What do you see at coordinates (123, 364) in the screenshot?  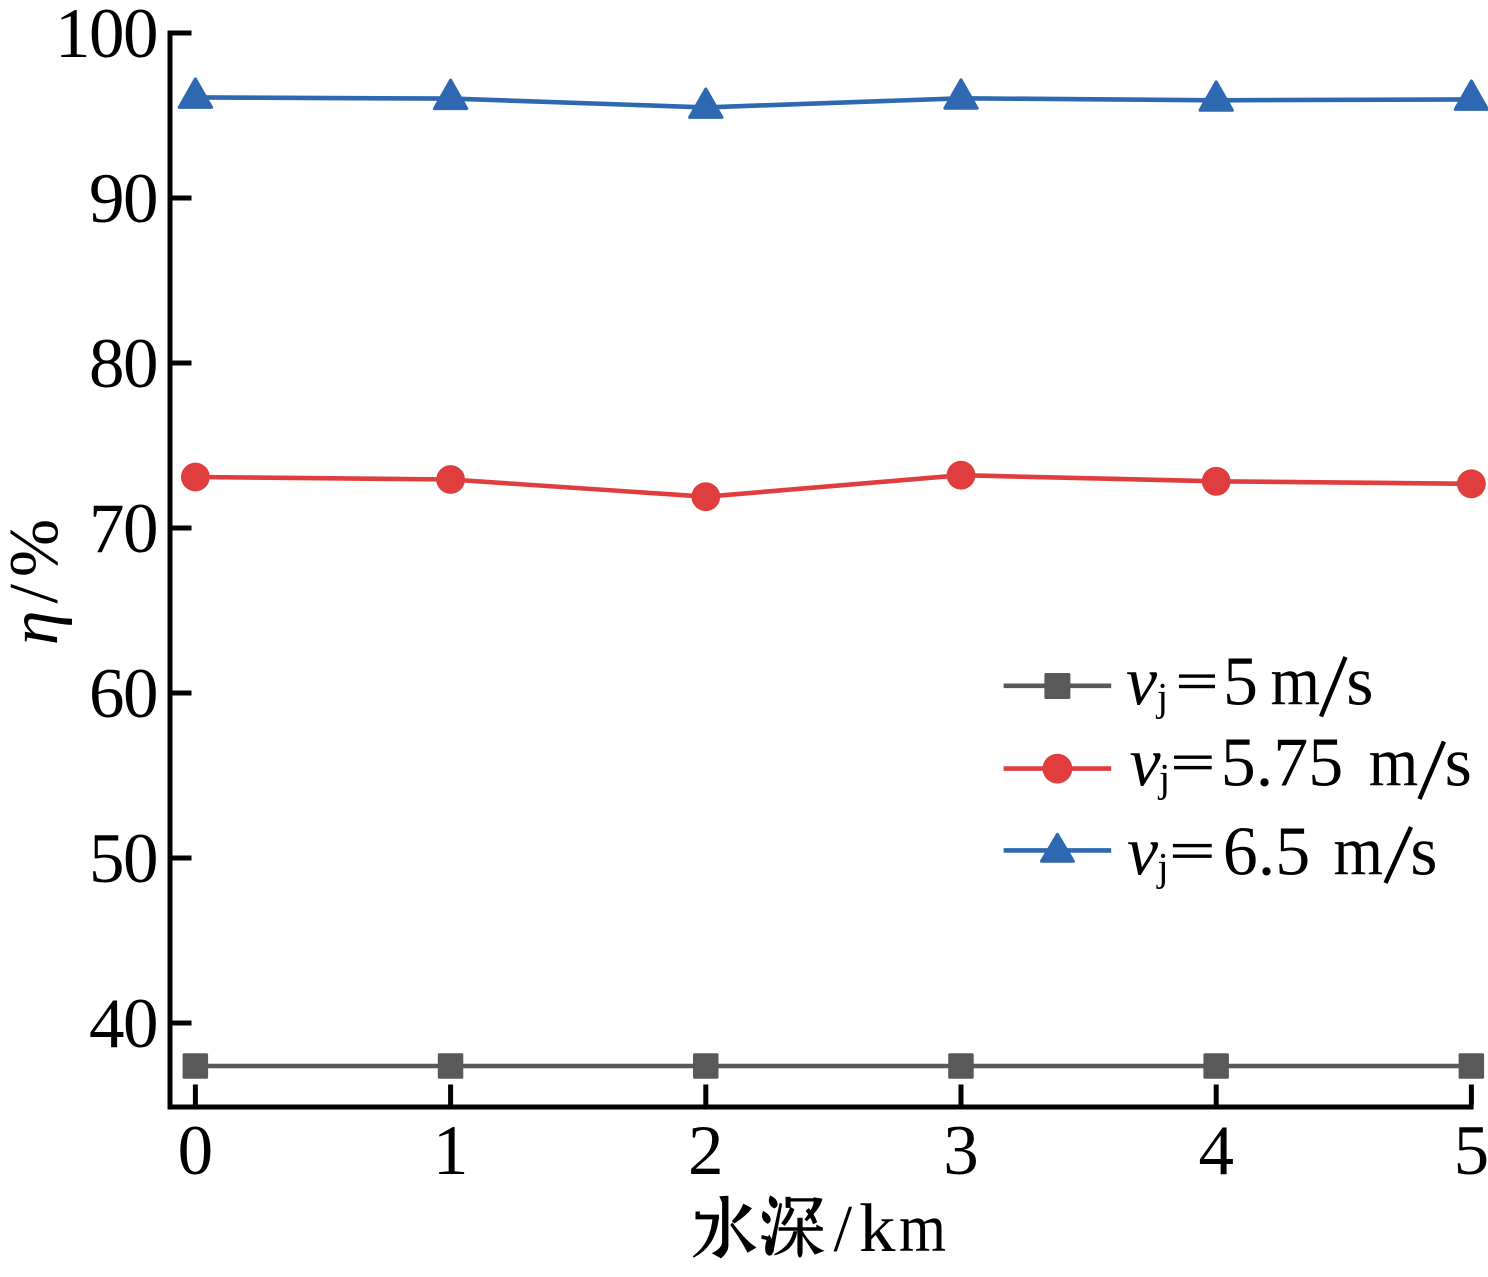 I see `svg-text: 80` at bounding box center [123, 364].